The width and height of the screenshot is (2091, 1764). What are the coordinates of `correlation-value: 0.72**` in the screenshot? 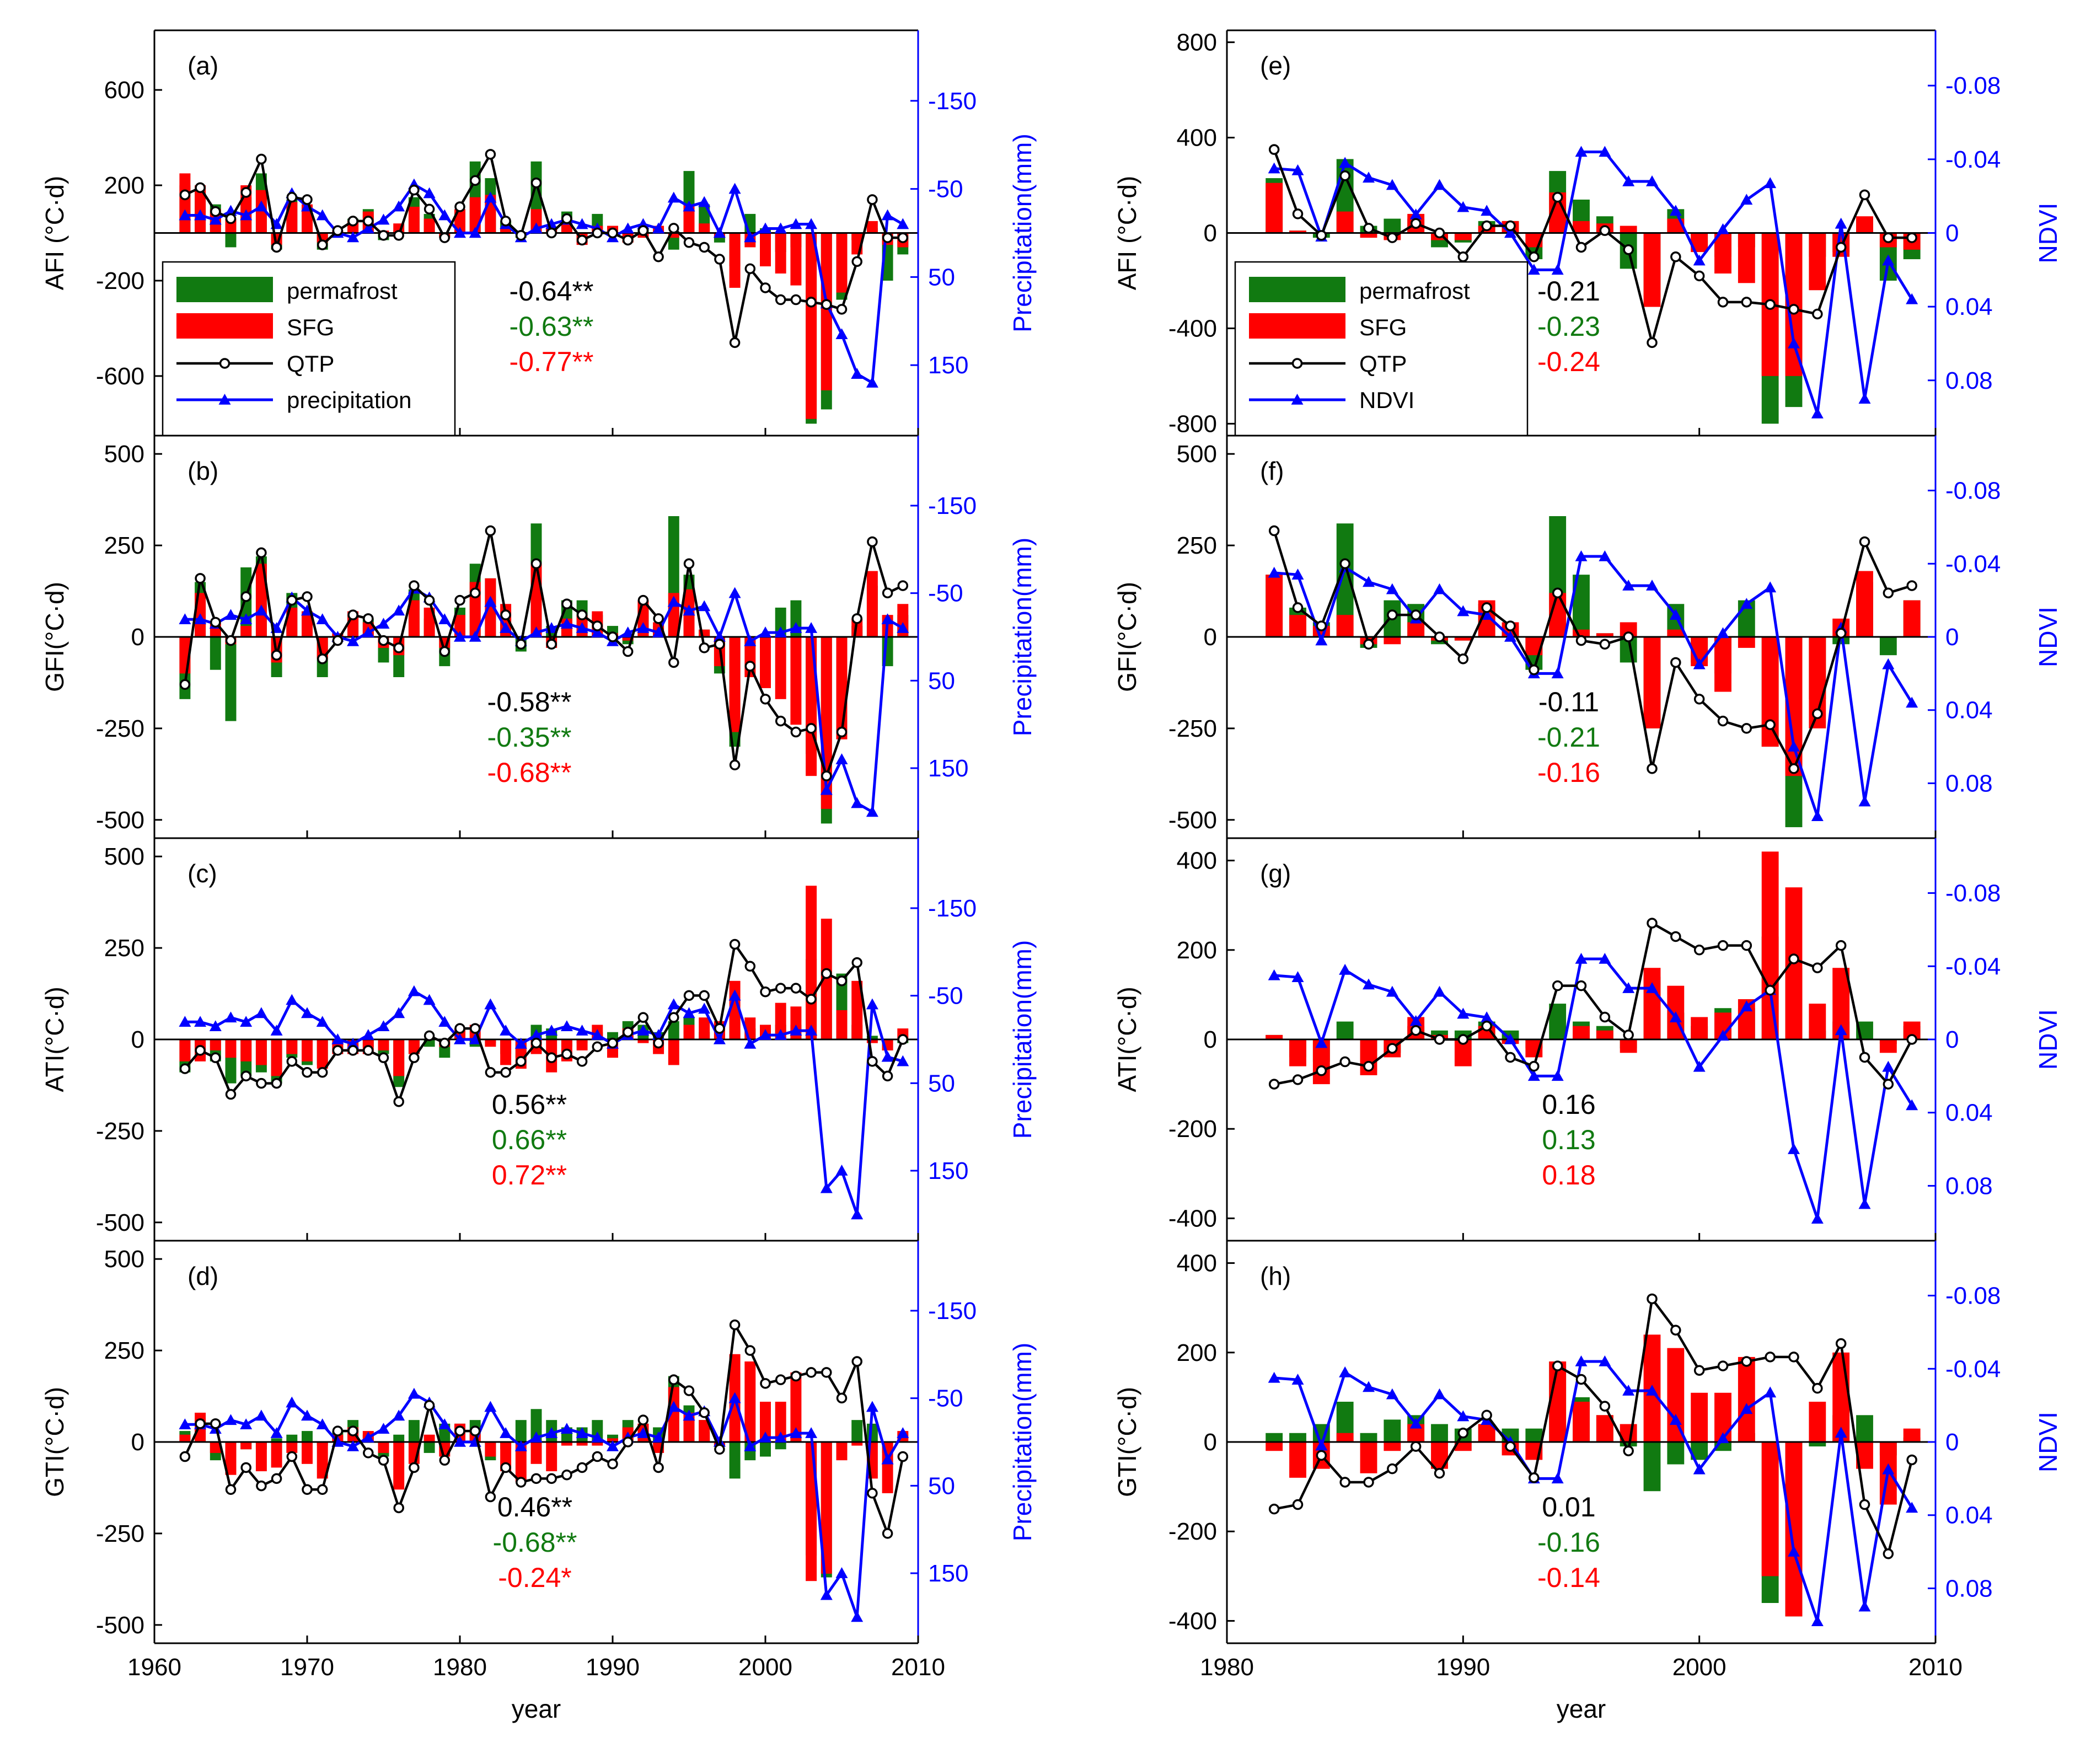 It's located at (529, 1175).